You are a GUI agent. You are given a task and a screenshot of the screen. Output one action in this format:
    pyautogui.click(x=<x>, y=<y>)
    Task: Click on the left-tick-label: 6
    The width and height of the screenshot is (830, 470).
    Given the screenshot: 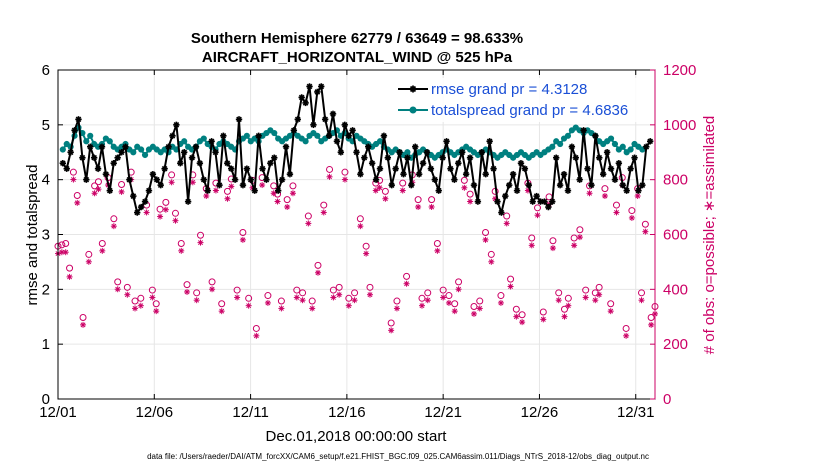 What is the action you would take?
    pyautogui.click(x=46, y=70)
    